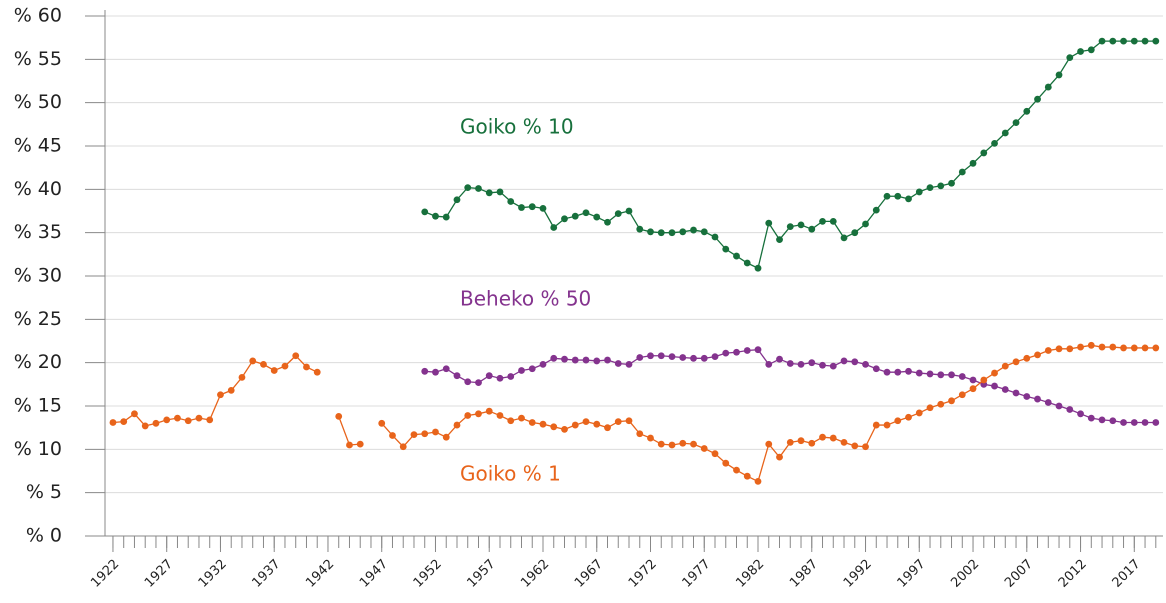 This screenshot has width=1166, height=603. What do you see at coordinates (374, 574) in the screenshot?
I see `x-tick-label: 1947` at bounding box center [374, 574].